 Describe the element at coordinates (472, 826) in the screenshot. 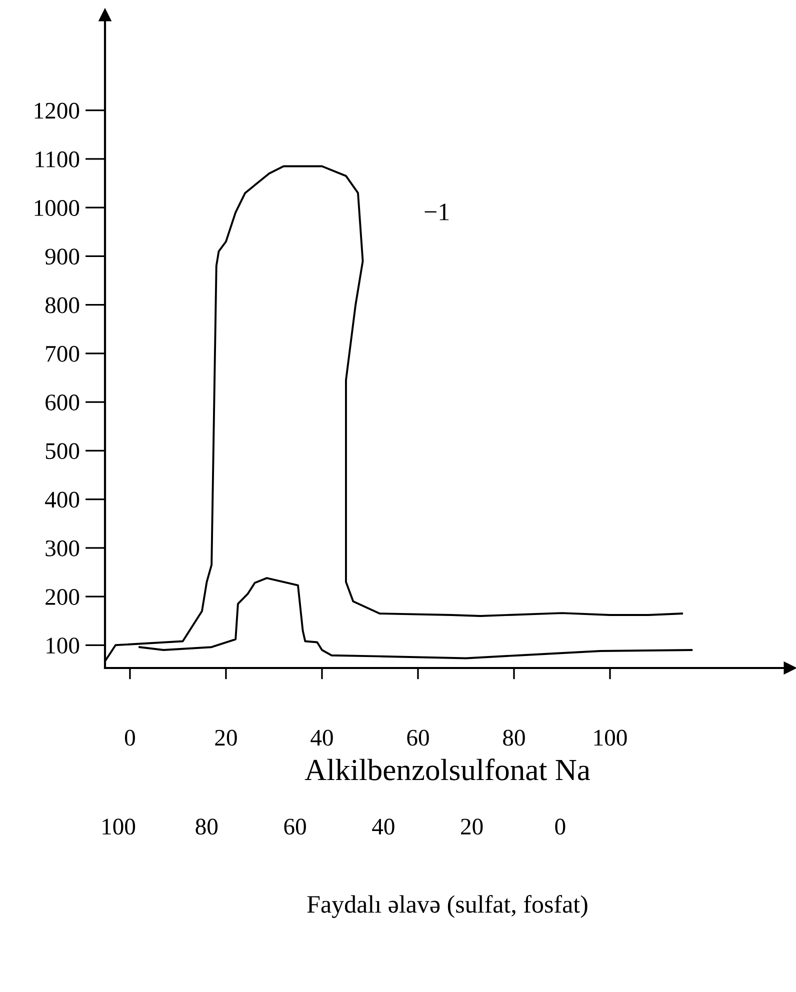

I see `x2-tick-label: 20` at that location.